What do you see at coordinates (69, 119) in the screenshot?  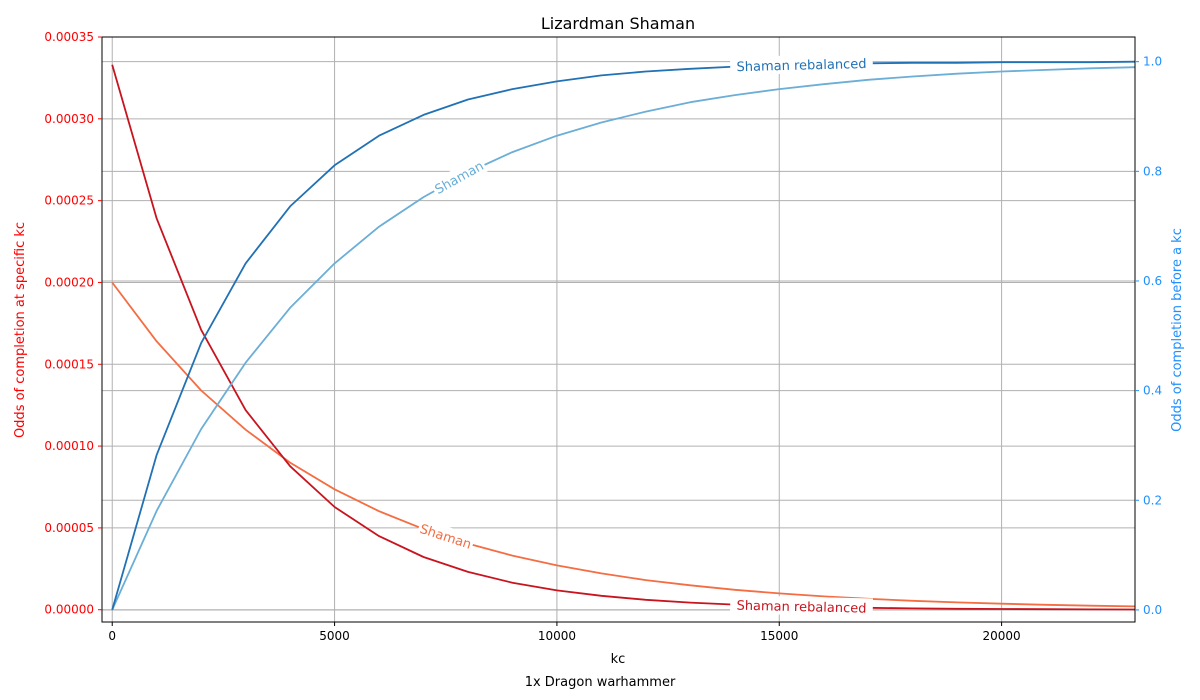 I see `left-y-tick-label: 0.00030` at bounding box center [69, 119].